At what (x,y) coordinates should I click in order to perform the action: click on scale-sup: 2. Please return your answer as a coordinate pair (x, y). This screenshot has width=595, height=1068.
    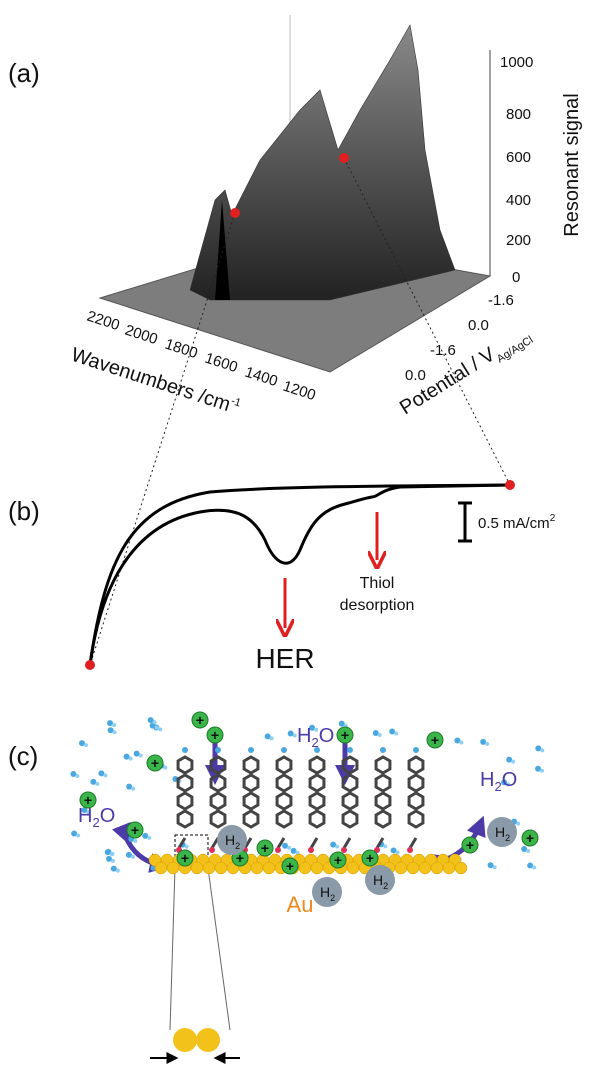
    Looking at the image, I should click on (553, 518).